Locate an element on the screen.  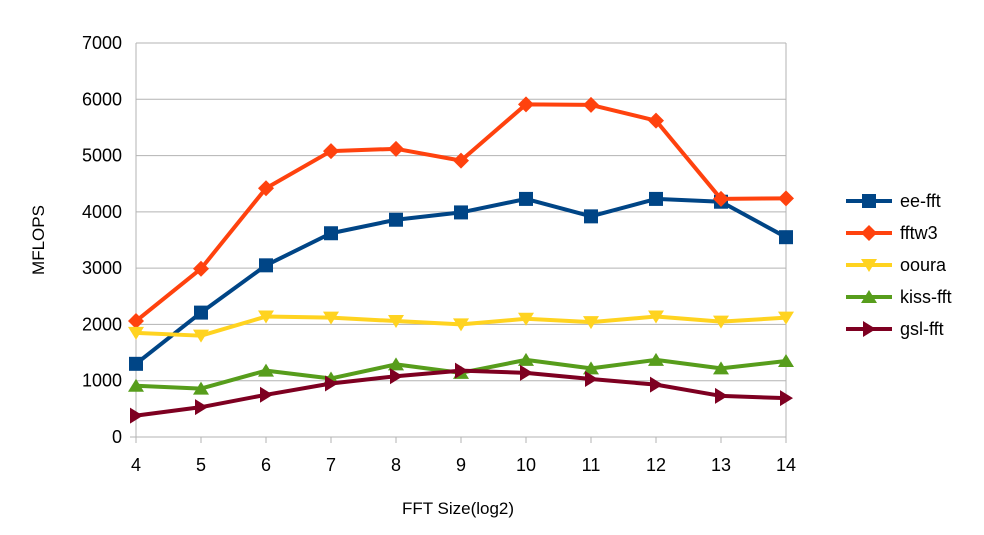
legend-label: ooura is located at coordinates (923, 265).